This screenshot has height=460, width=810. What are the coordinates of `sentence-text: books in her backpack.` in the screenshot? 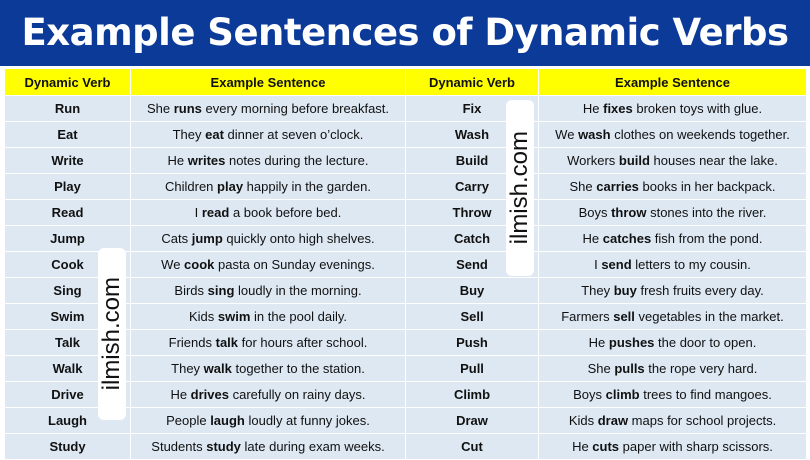 It's located at (707, 186).